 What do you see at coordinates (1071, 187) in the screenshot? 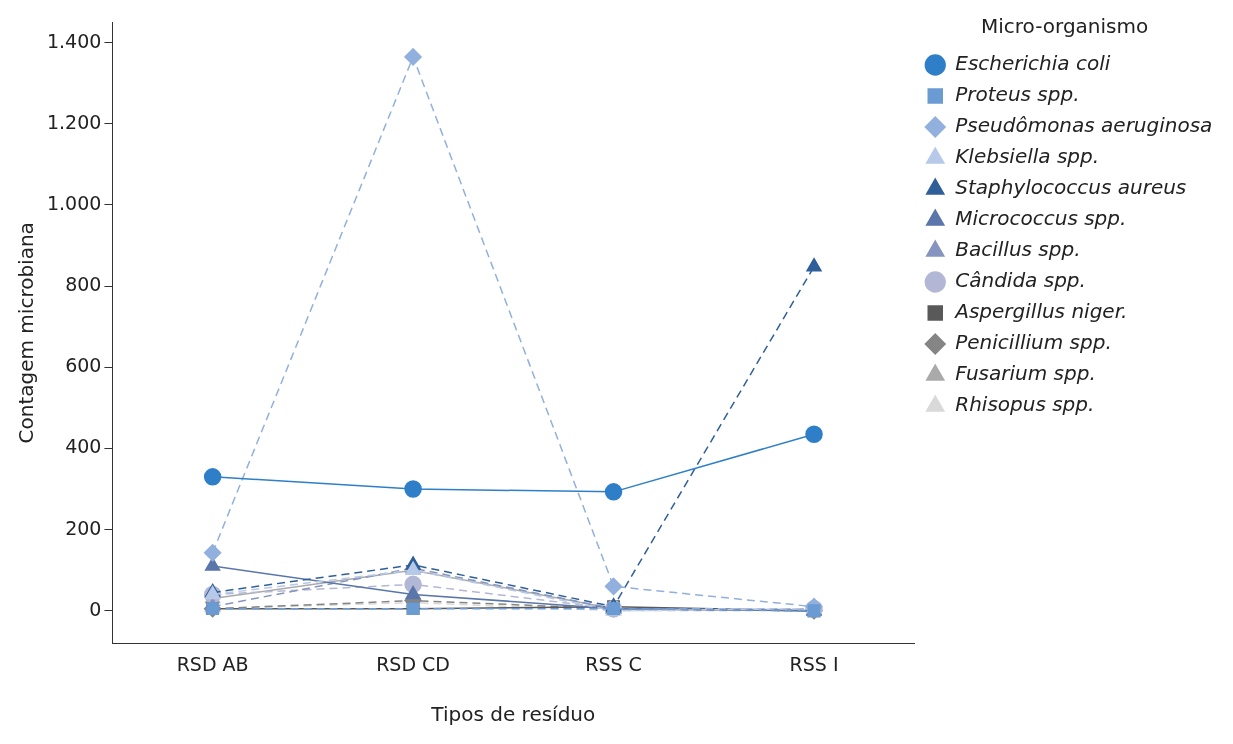
I see `legend-label: Staphylococcus aureus` at bounding box center [1071, 187].